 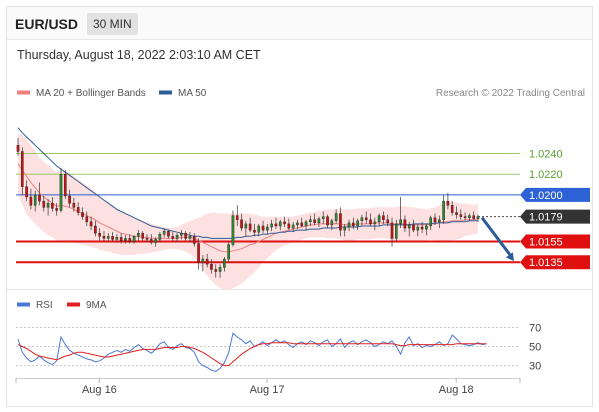 What do you see at coordinates (23, 92) in the screenshot?
I see `legend-ma20-swatch` at bounding box center [23, 92].